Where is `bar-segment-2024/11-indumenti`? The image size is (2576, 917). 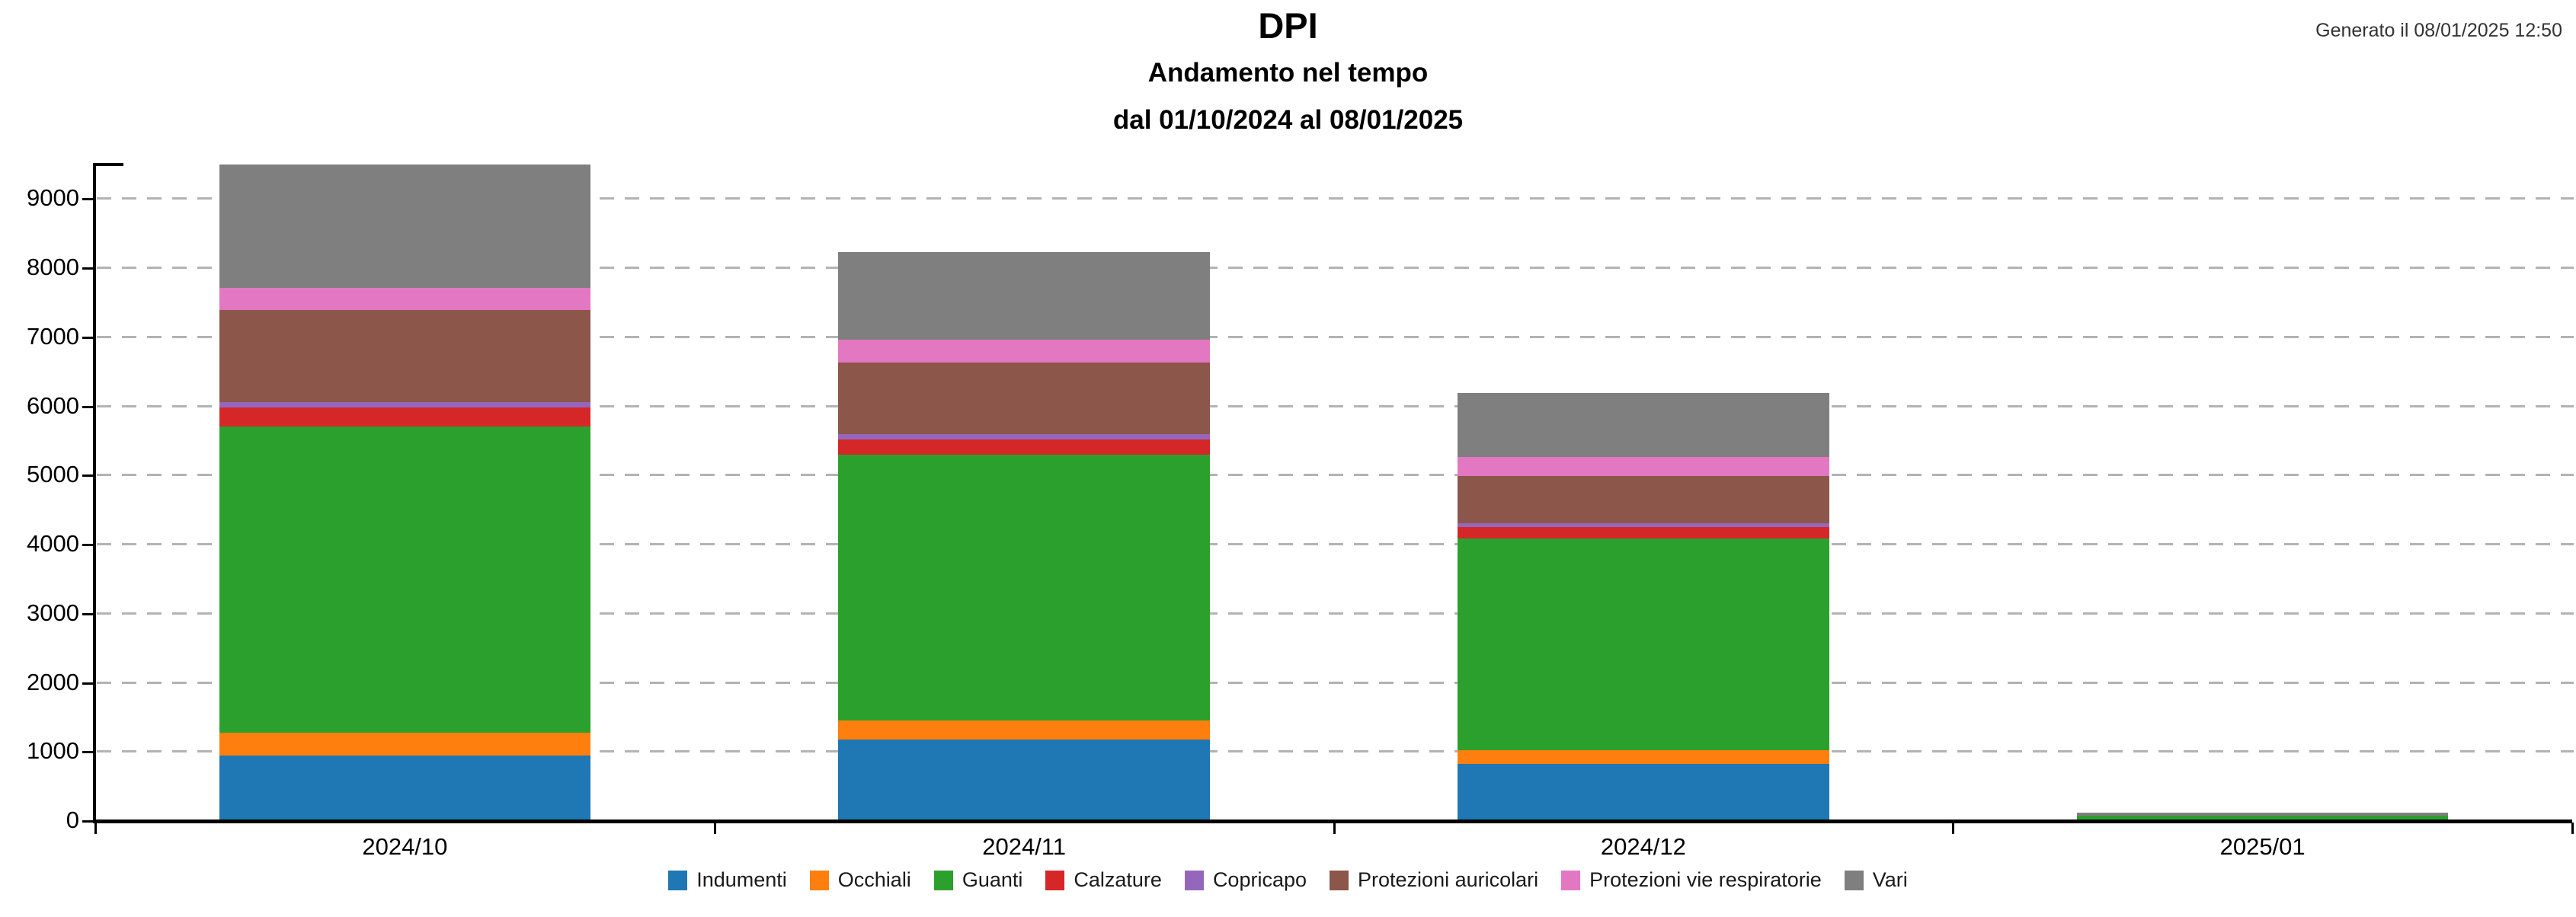 bar-segment-2024/11-indumenti is located at coordinates (1024, 780).